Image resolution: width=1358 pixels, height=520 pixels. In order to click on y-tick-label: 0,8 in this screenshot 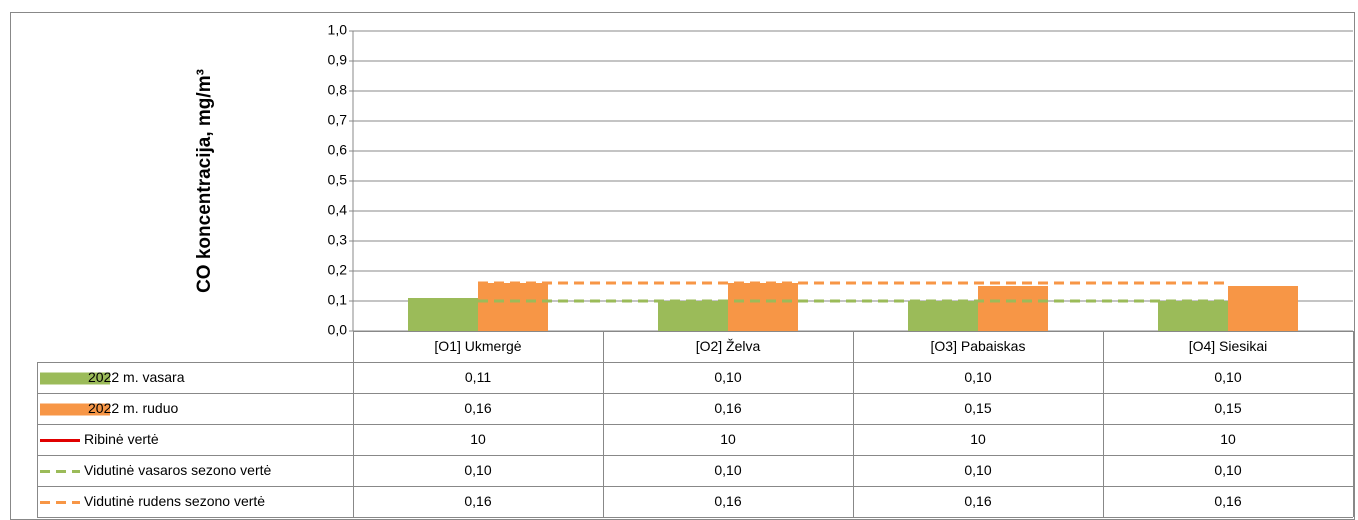, I will do `click(338, 90)`.